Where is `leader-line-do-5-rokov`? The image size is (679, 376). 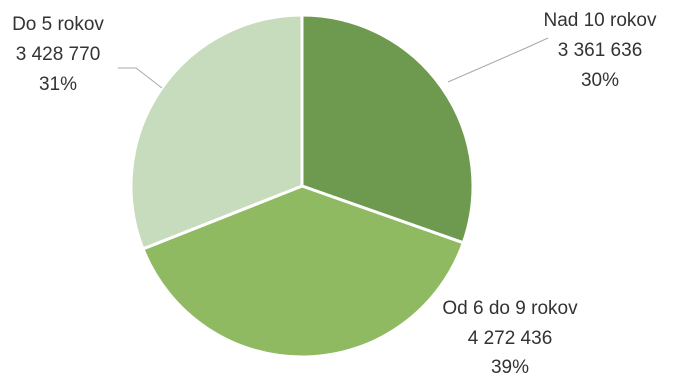
leader-line-do-5-rokov is located at coordinates (140, 78).